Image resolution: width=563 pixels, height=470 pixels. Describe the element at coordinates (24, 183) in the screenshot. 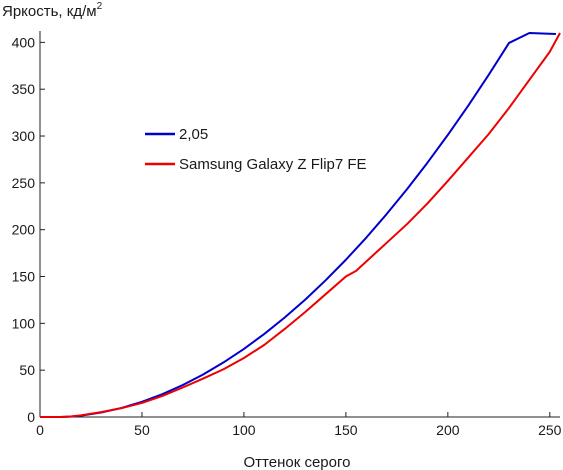

I see `y-tick-label: 250` at that location.